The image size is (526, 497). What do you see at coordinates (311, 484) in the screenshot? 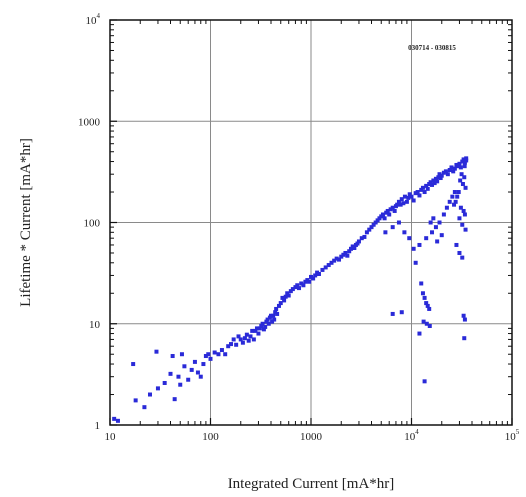
I see `x-axis-title: Integrated Current [mA*hr]` at bounding box center [311, 484].